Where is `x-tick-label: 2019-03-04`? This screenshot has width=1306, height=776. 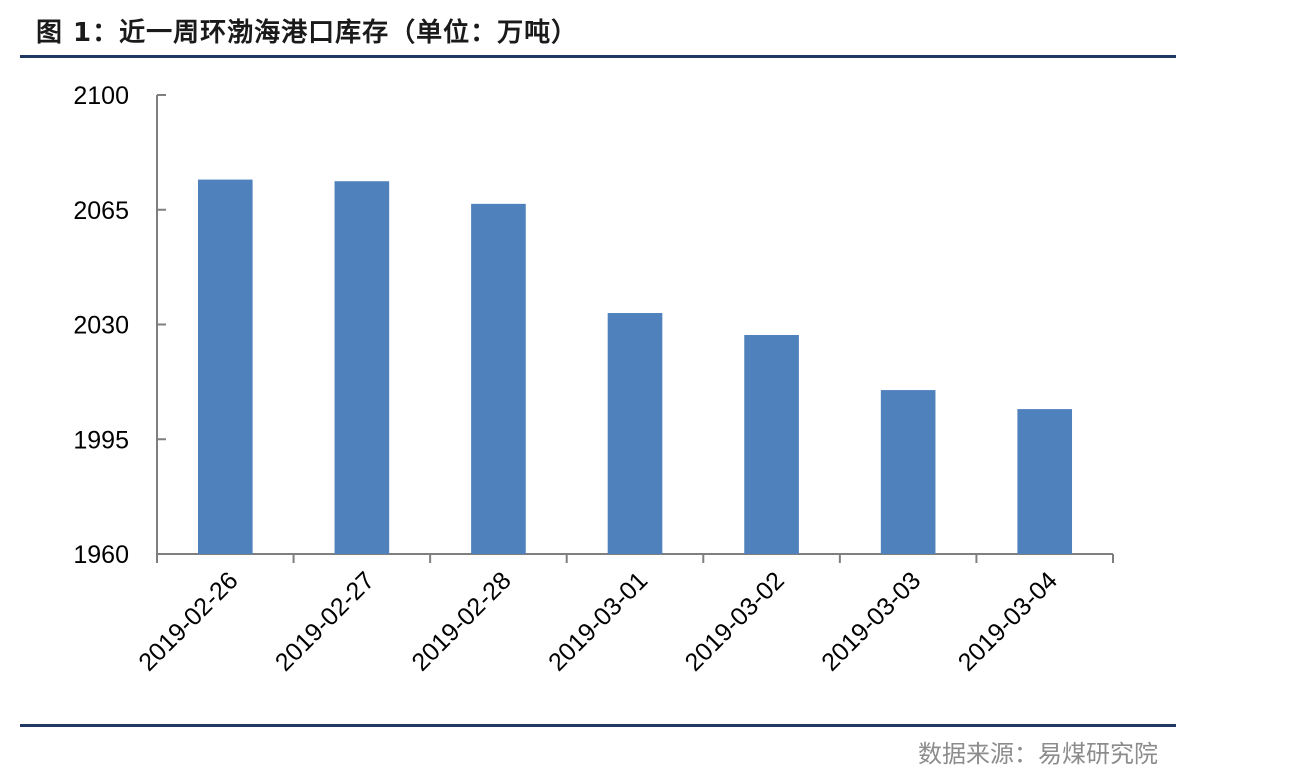
x-tick-label: 2019-03-04 is located at coordinates (1008, 621).